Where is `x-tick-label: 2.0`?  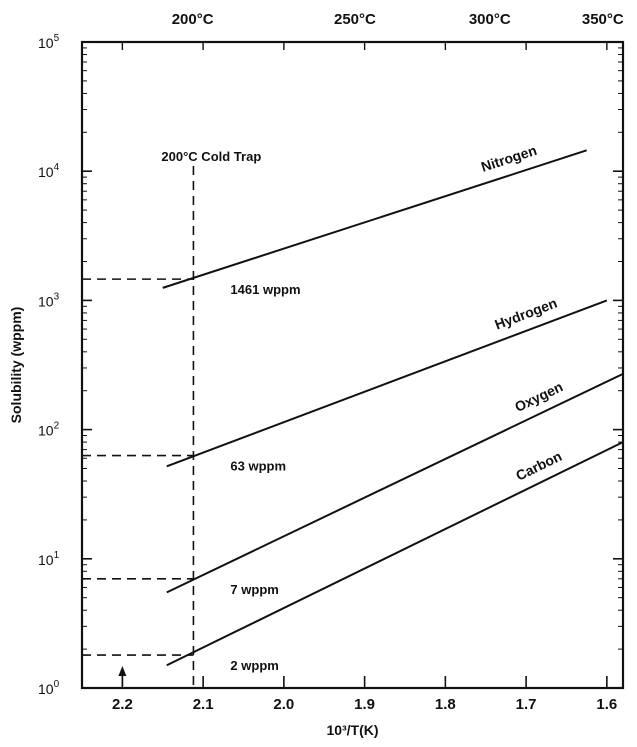
x-tick-label: 2.0 is located at coordinates (283, 704).